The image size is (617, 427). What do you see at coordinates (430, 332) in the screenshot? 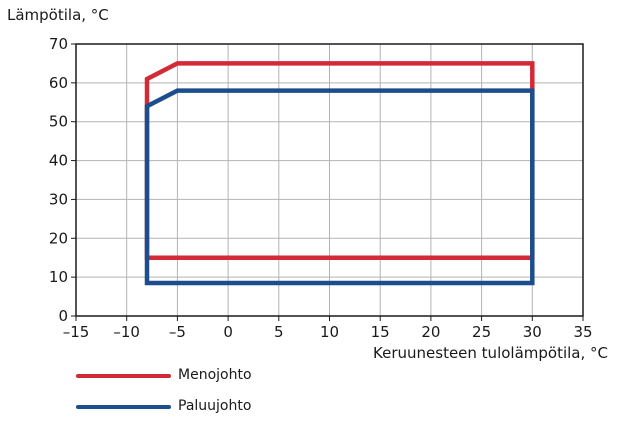
I see `x-tick-label: 20` at bounding box center [430, 332].